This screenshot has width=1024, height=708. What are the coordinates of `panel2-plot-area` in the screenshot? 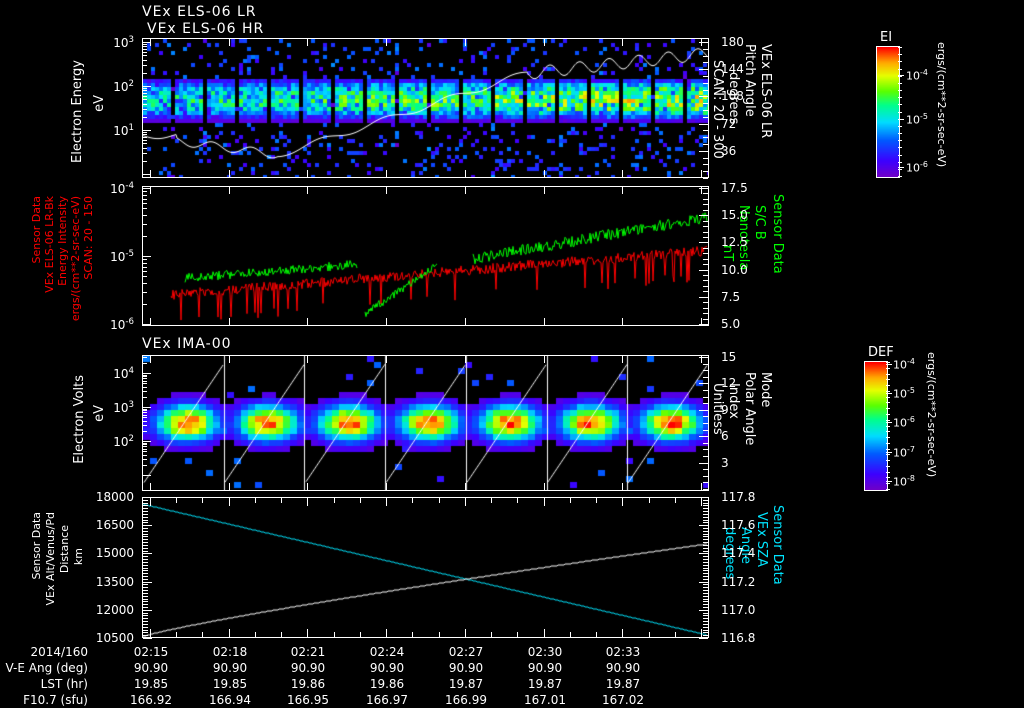 It's located at (425, 256).